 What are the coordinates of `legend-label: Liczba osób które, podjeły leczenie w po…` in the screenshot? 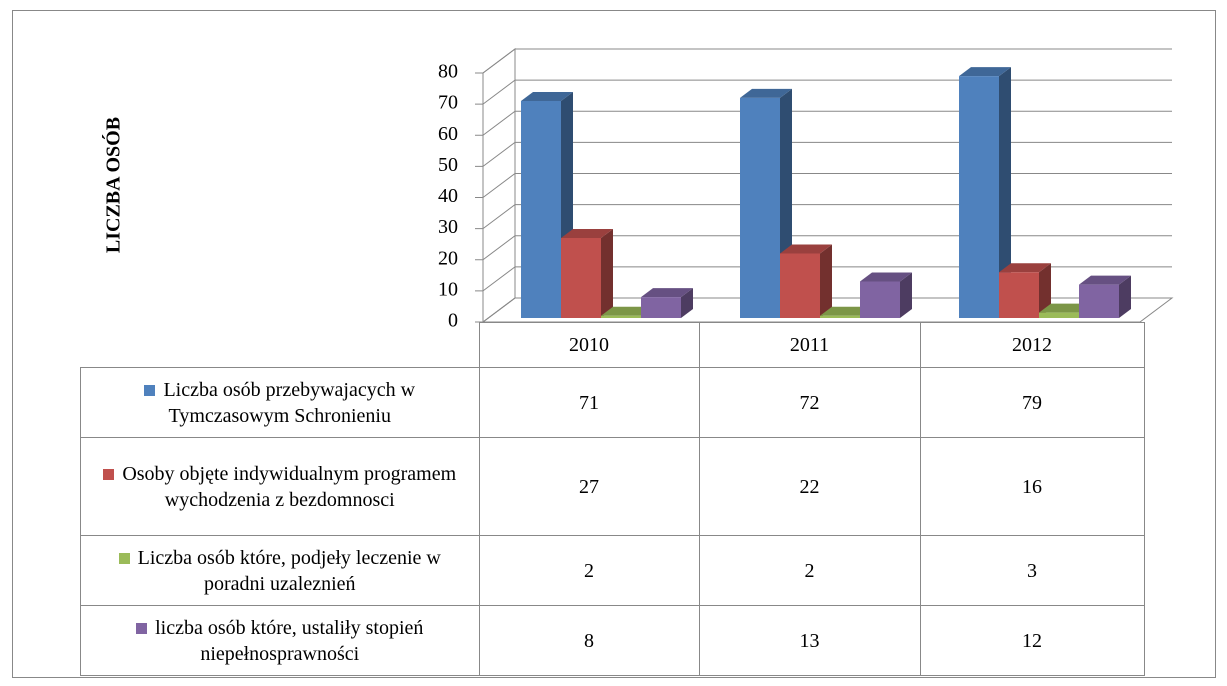 It's located at (289, 570).